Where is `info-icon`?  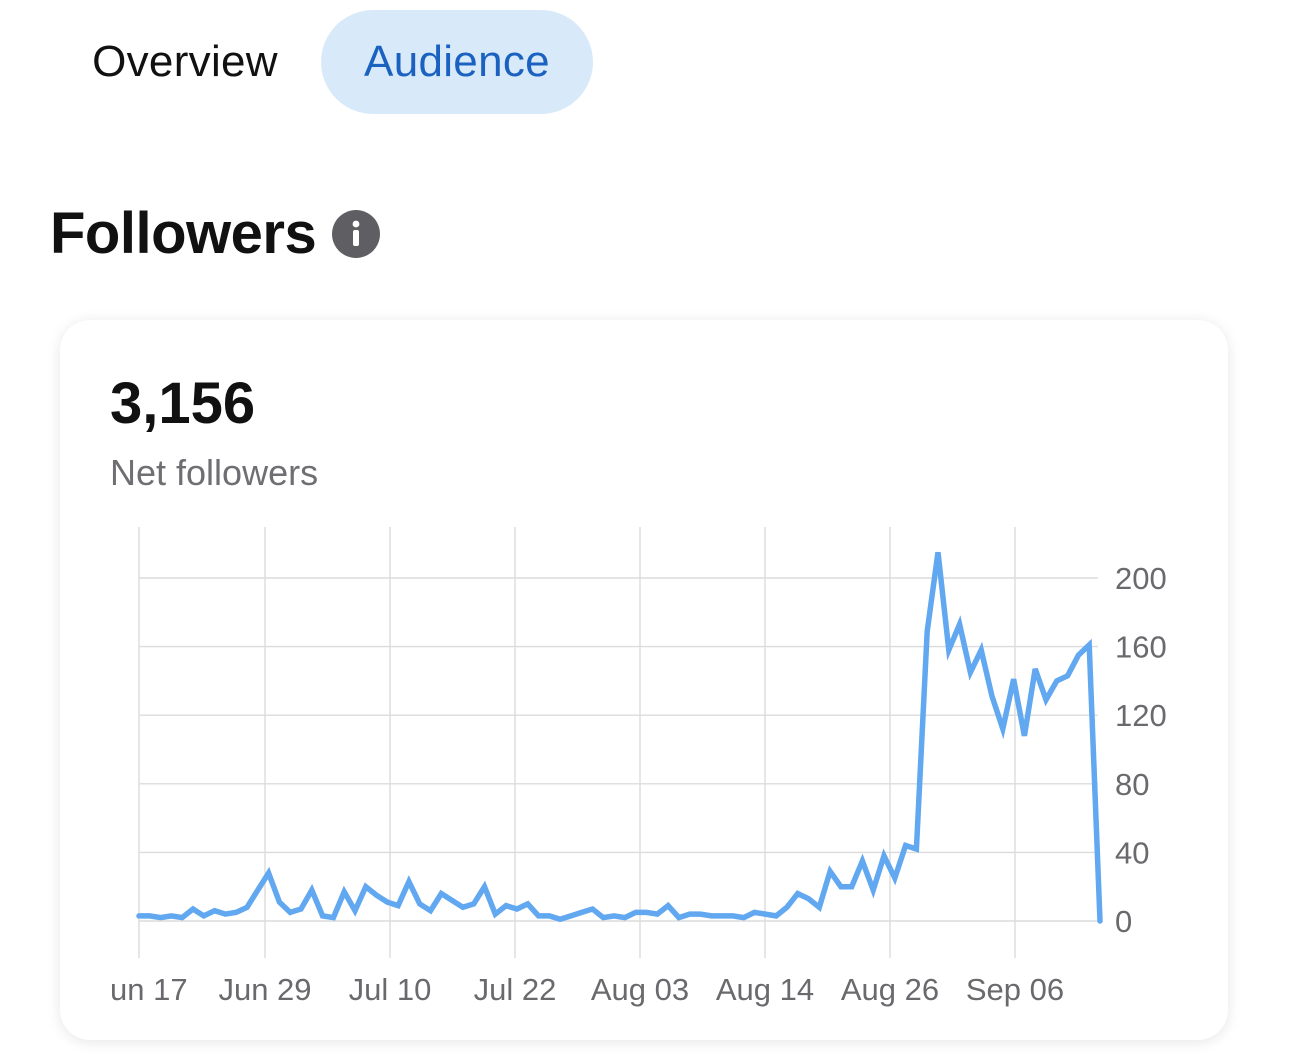 info-icon is located at coordinates (356, 233).